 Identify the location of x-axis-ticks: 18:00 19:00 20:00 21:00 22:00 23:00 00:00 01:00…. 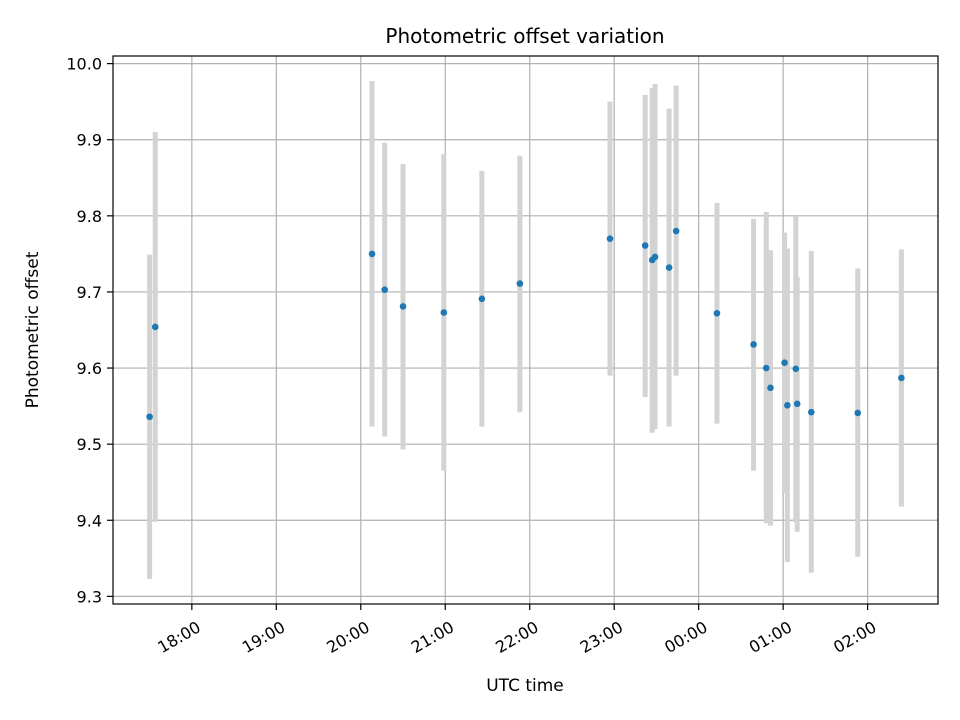
(517, 630).